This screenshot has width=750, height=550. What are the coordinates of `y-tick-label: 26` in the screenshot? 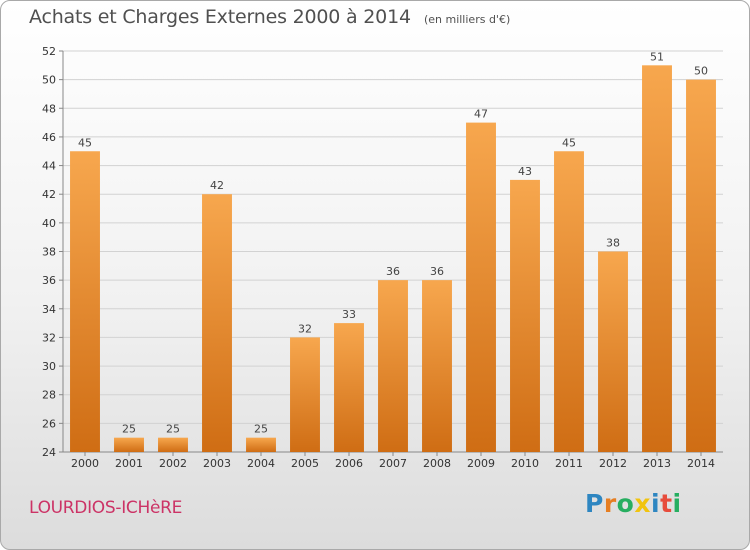 It's located at (49, 423).